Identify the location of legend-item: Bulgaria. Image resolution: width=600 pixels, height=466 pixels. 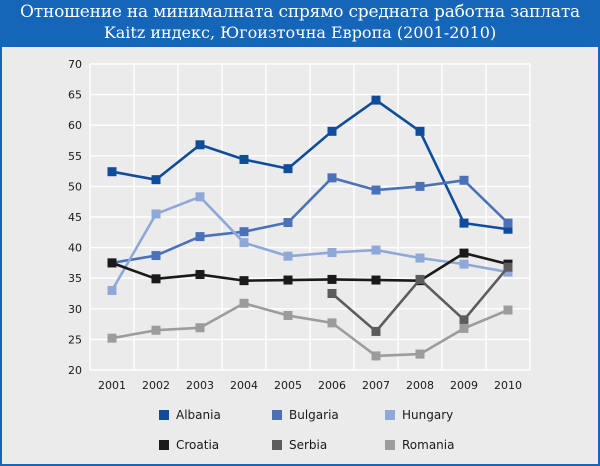
(305, 415).